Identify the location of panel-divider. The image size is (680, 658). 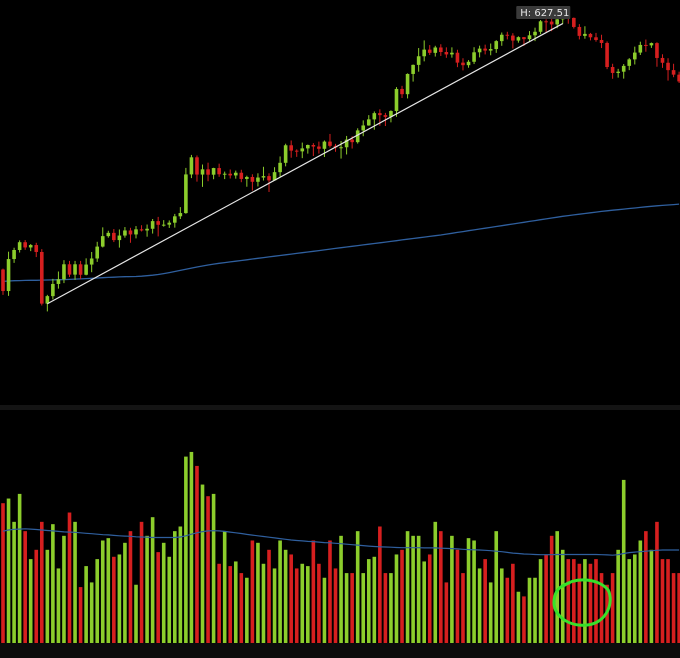
(340, 407).